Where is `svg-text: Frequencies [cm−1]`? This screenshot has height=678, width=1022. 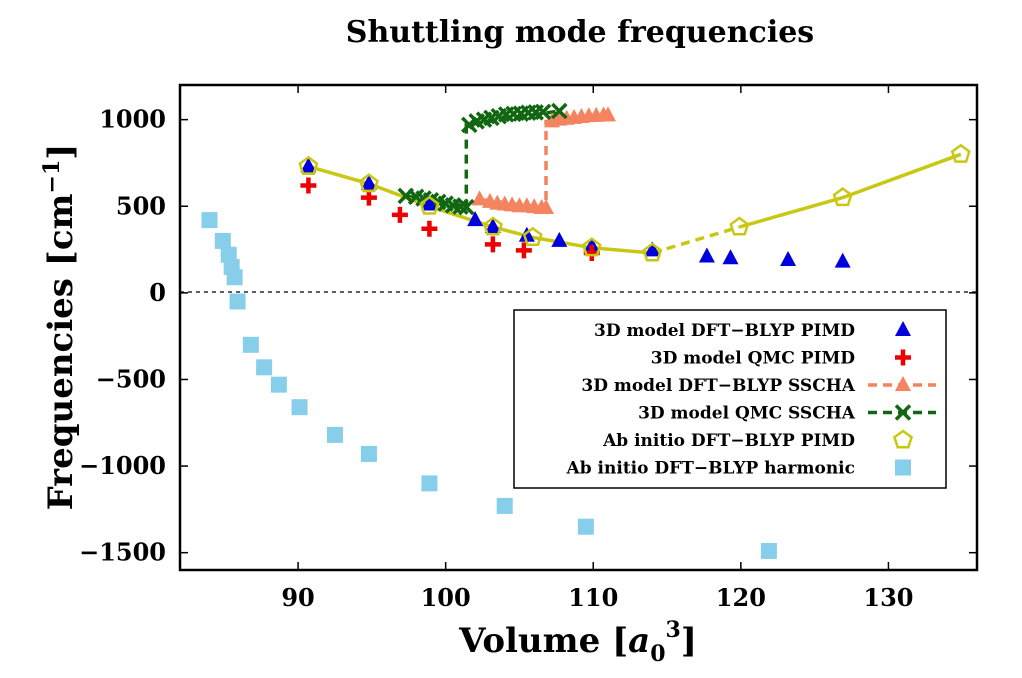 svg-text: Frequencies [cm−1] is located at coordinates (60, 327).